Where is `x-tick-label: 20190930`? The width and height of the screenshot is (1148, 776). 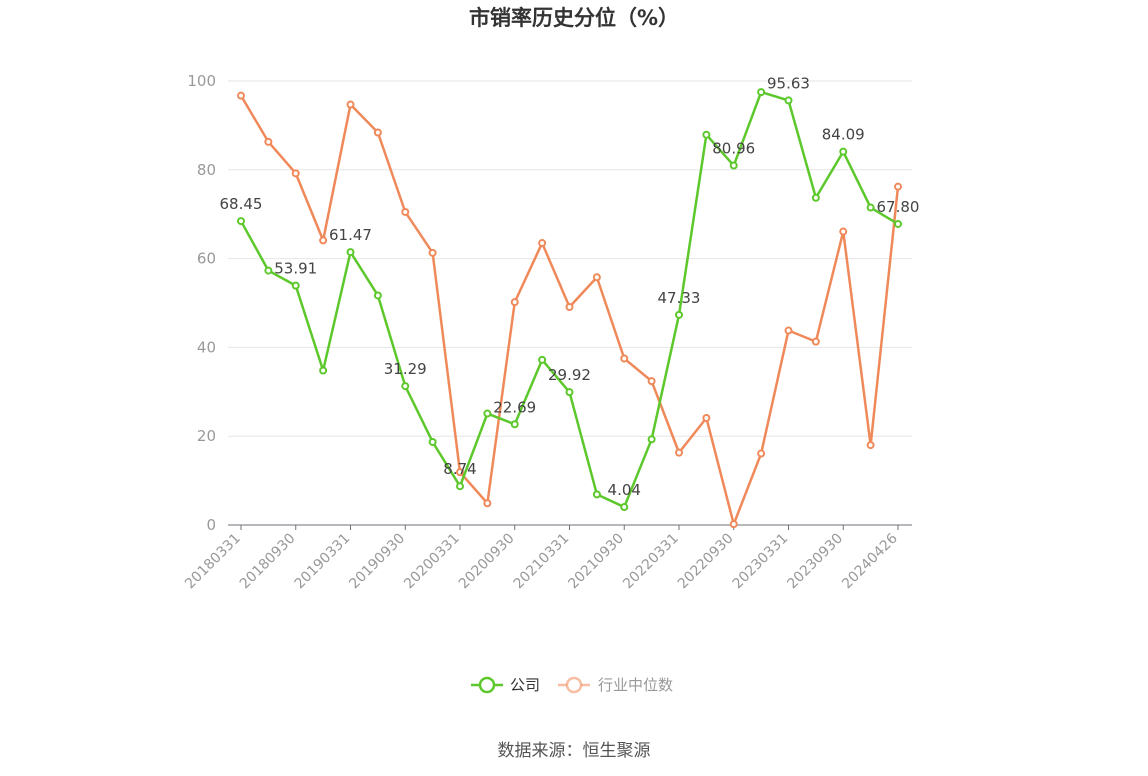
x-tick-label: 20190930 is located at coordinates (377, 562).